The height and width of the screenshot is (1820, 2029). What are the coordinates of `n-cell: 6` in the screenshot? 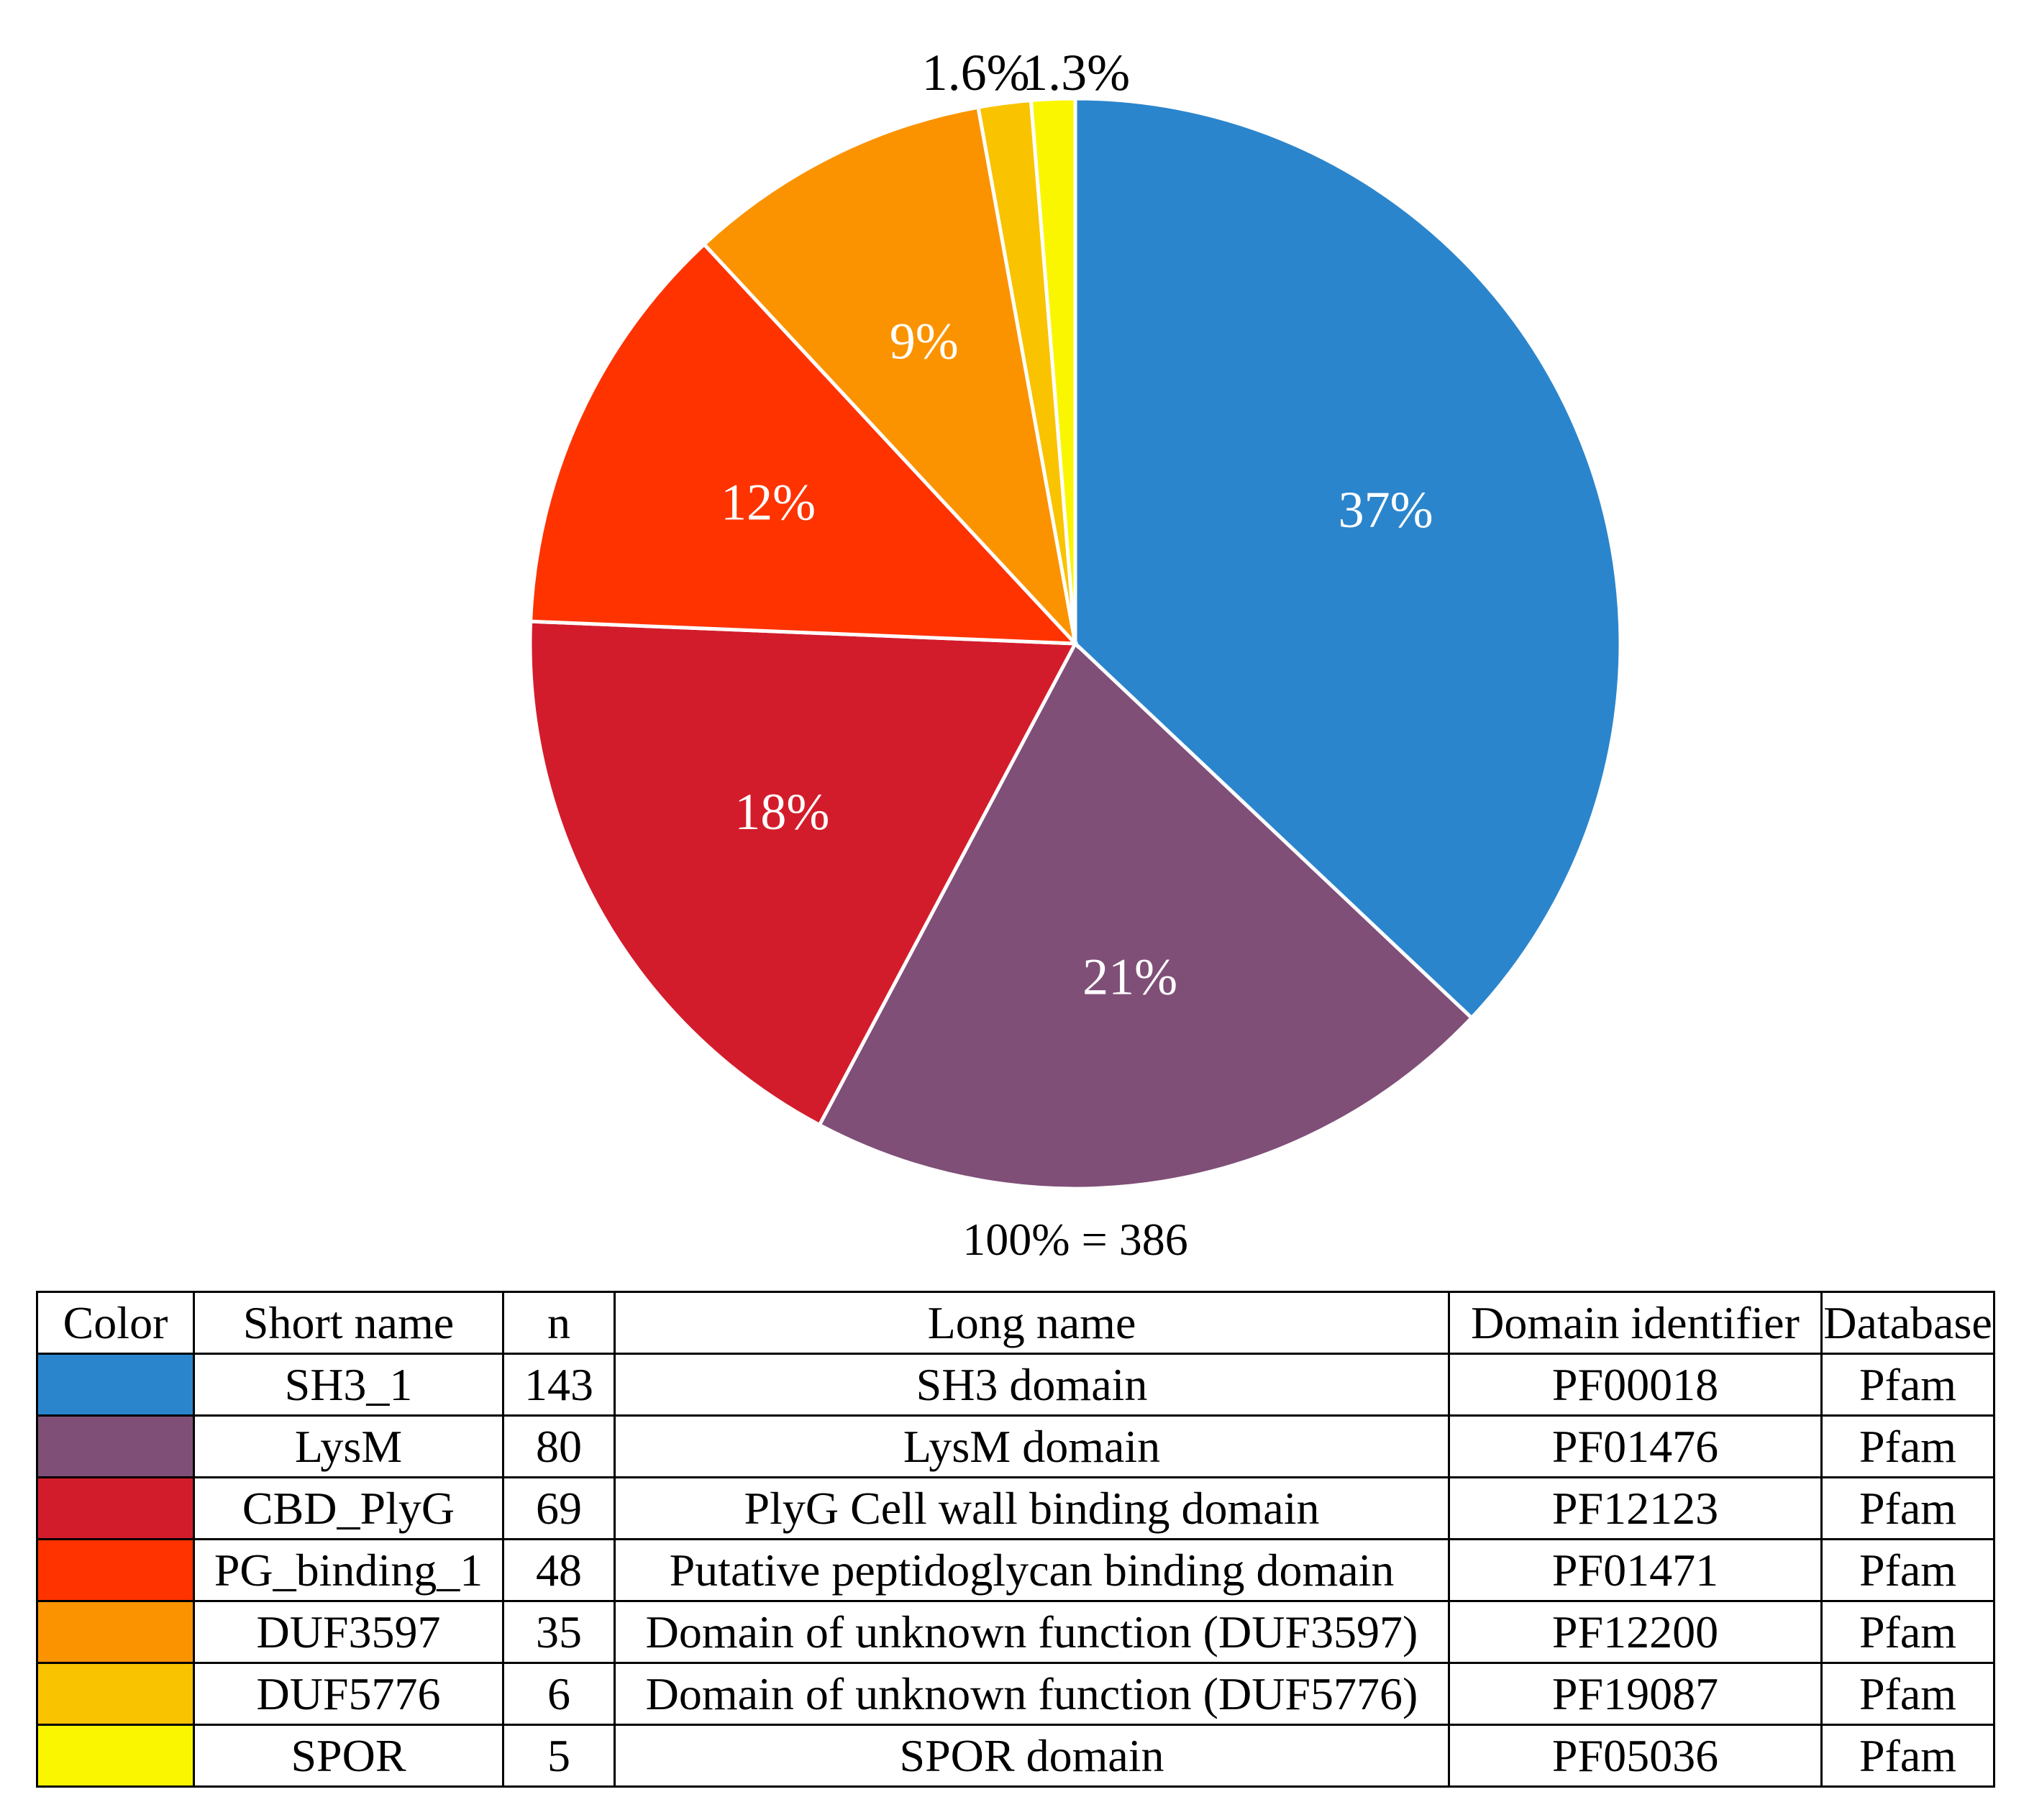 It's located at (559, 1694).